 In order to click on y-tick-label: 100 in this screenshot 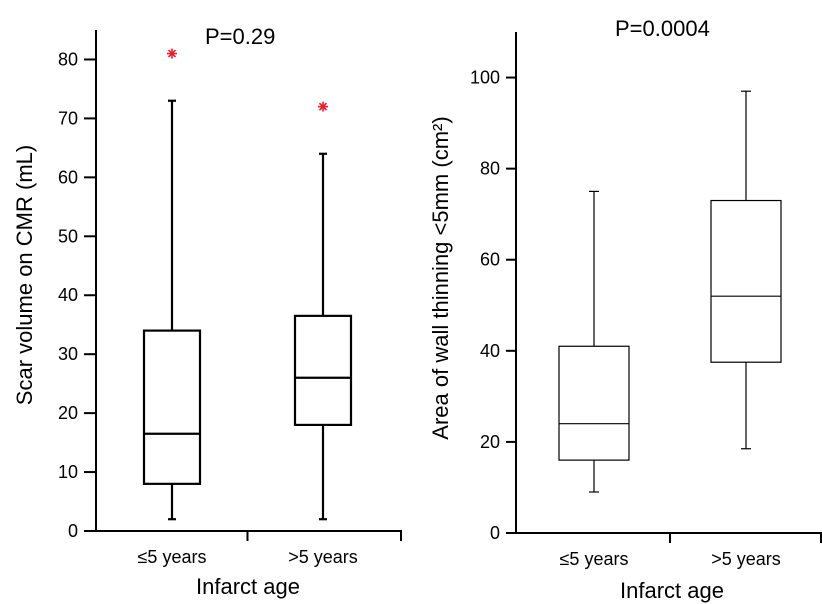, I will do `click(485, 78)`.